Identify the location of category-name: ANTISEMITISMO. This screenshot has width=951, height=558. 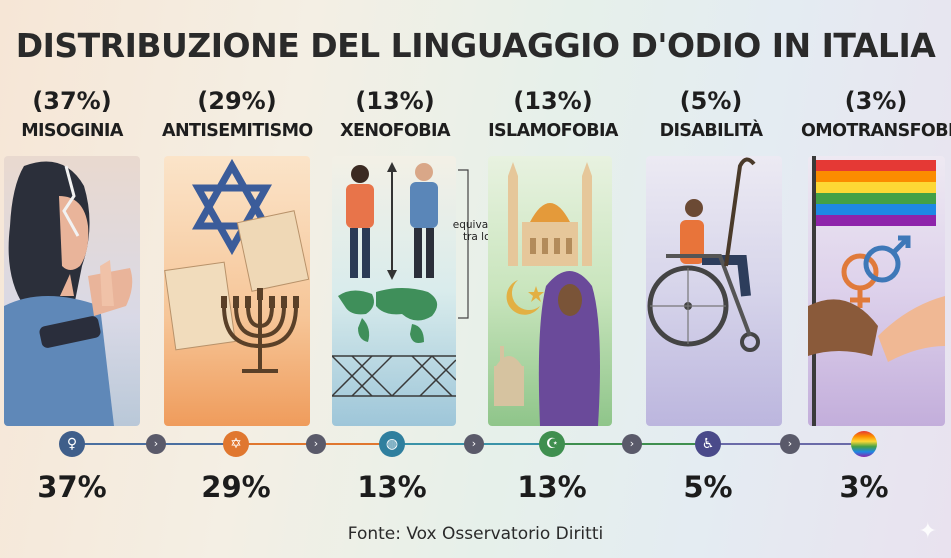
(237, 131).